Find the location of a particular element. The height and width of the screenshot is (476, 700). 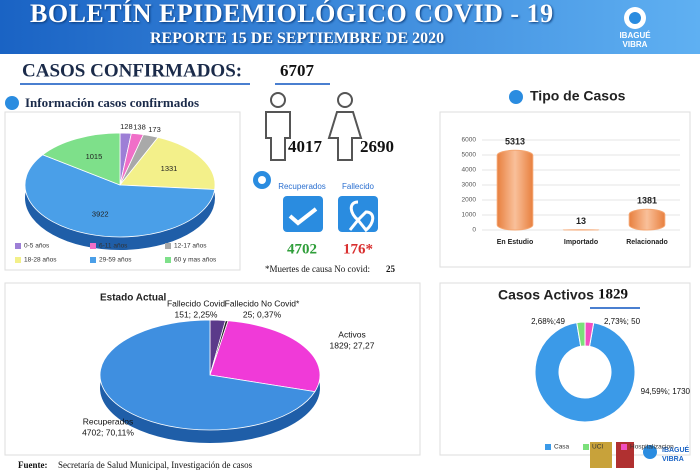

recovered-icon is located at coordinates (303, 214).